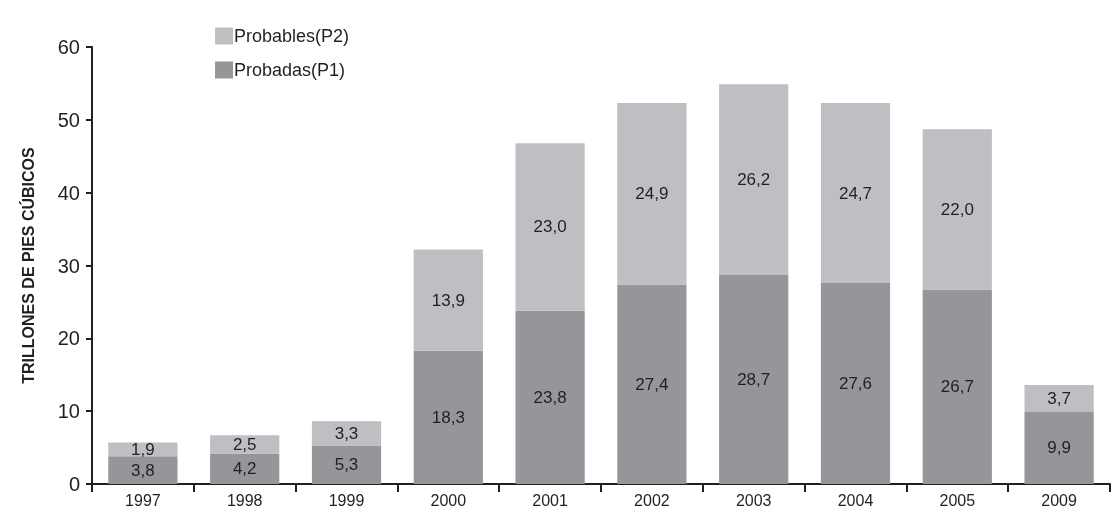  What do you see at coordinates (143, 449) in the screenshot?
I see `data-label: 1,9` at bounding box center [143, 449].